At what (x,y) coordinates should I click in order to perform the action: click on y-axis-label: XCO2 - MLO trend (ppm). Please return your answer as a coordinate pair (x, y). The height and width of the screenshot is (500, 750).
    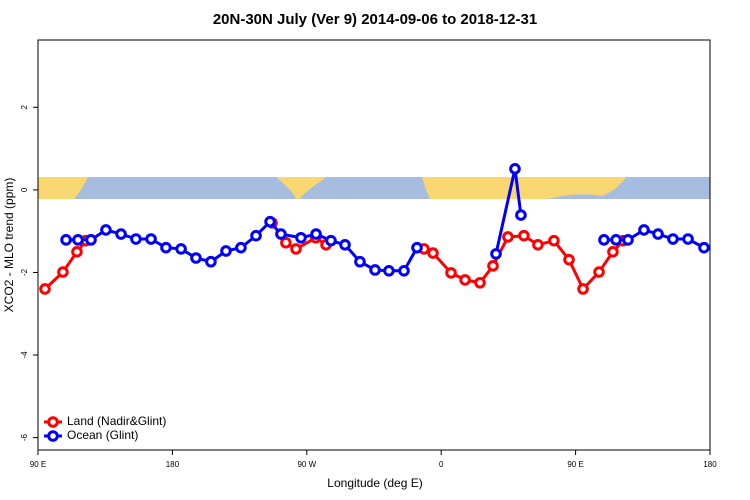
    Looking at the image, I should click on (9, 245).